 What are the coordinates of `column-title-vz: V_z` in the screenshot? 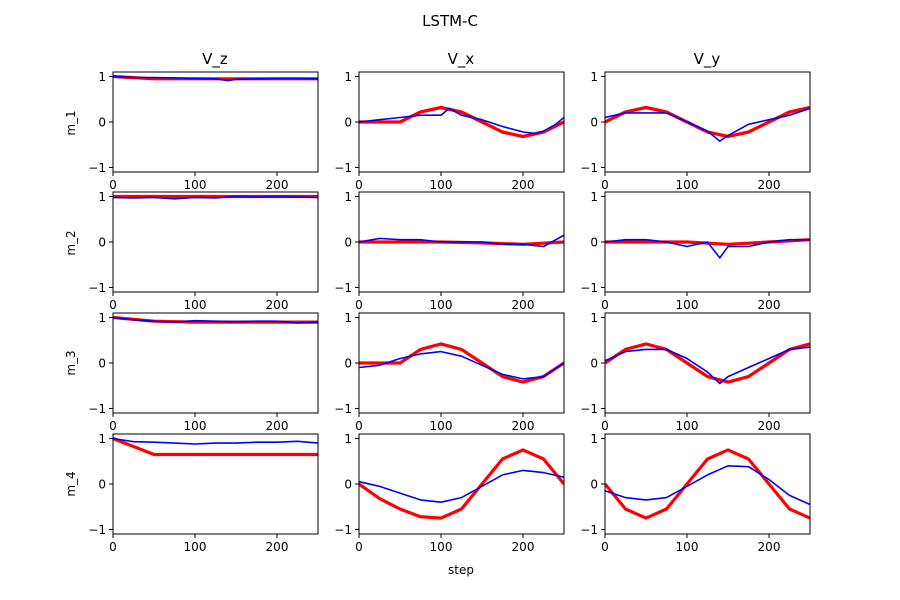 It's located at (215, 59).